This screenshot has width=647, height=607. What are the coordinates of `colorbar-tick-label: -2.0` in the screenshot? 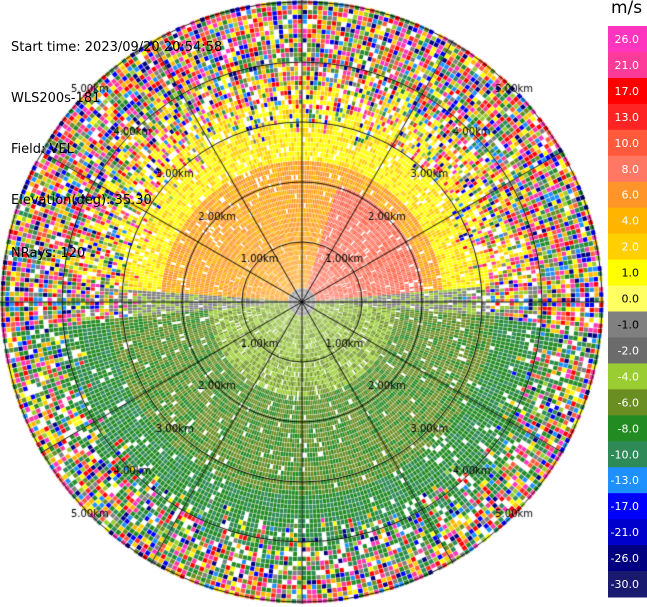 It's located at (628, 350).